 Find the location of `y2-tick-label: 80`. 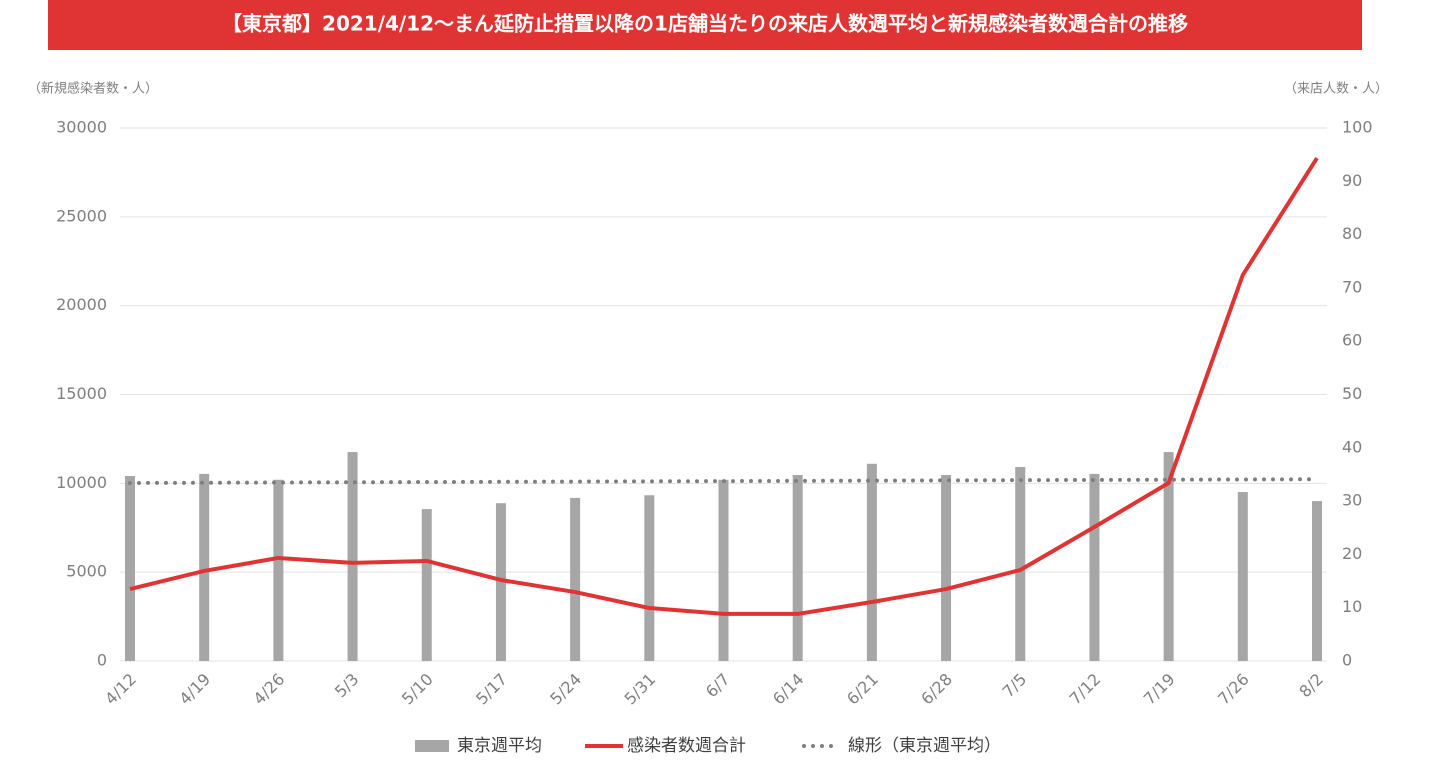

y2-tick-label: 80 is located at coordinates (1352, 233).